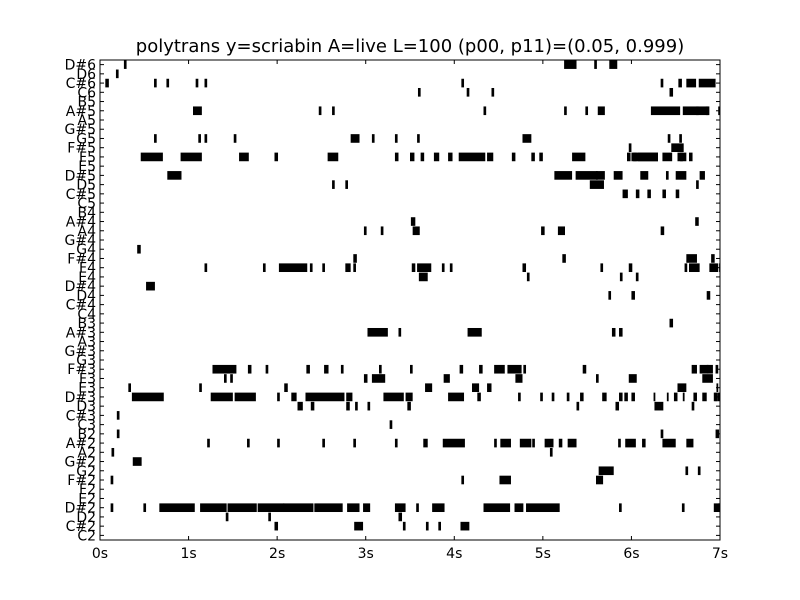  I want to click on ytick-label-gs5: G#5, so click(81, 130).